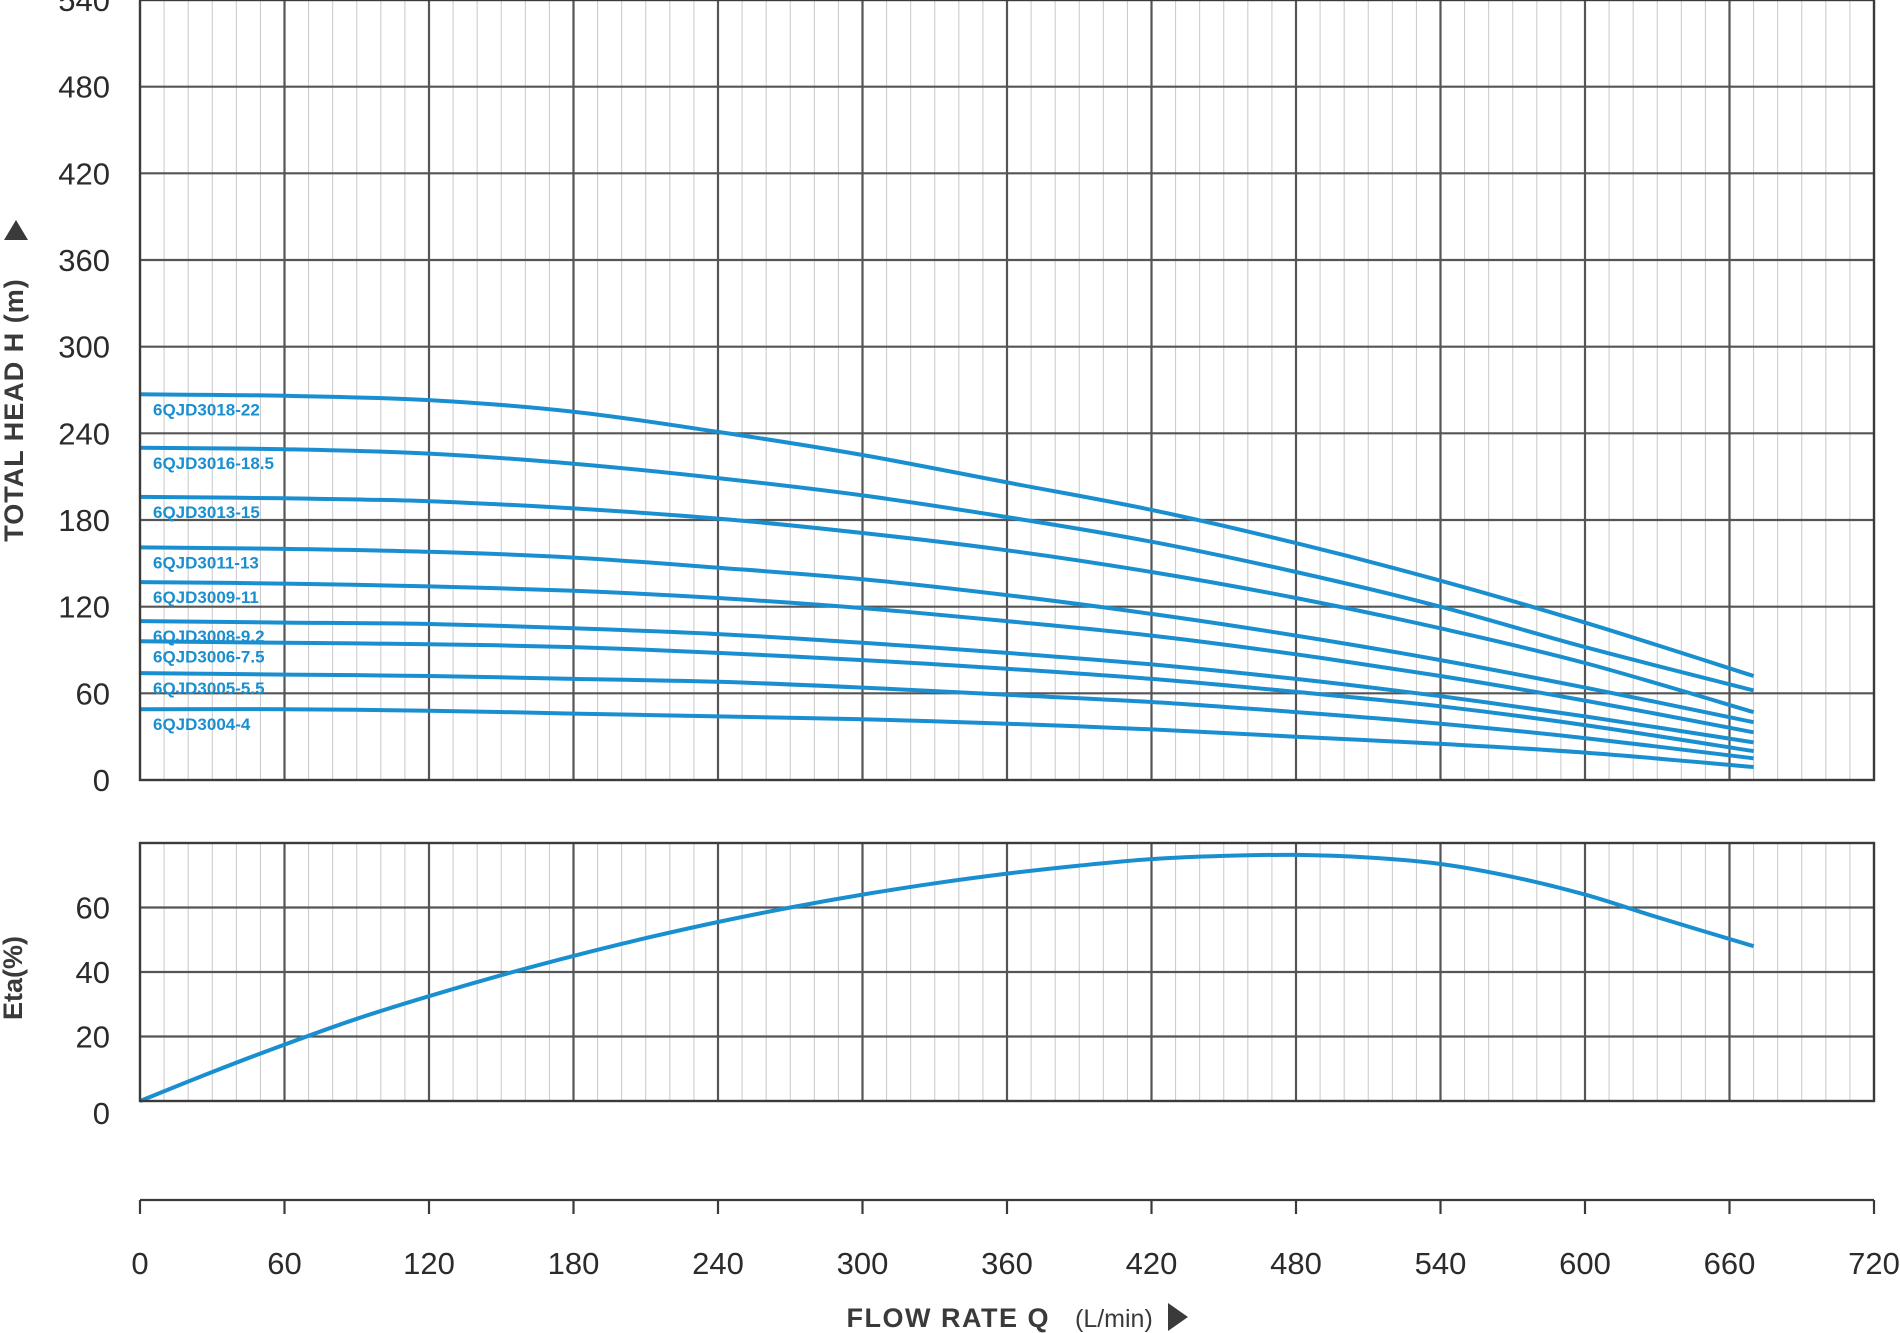 The width and height of the screenshot is (1900, 1333). I want to click on x-axis-arrow-icon, so click(1178, 1317).